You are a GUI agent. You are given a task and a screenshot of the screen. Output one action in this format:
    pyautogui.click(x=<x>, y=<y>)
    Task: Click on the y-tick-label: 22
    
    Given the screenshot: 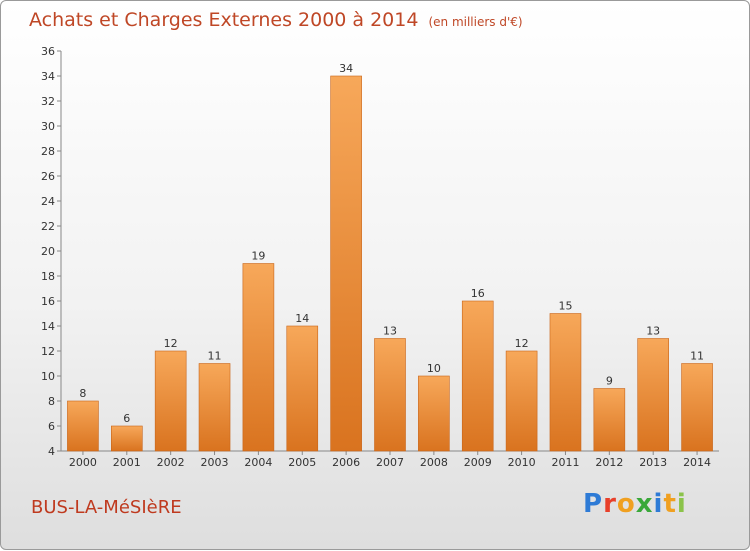 What is the action you would take?
    pyautogui.click(x=48, y=226)
    